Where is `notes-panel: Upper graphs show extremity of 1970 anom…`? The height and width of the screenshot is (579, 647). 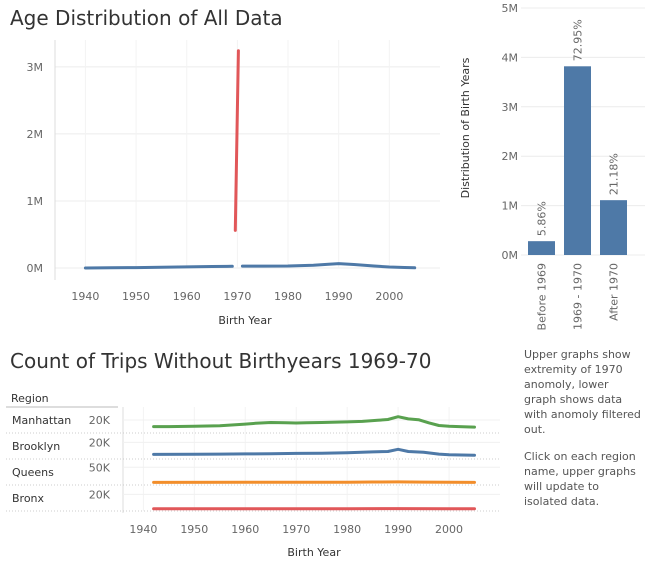 notes-panel: Upper graphs show extremity of 1970 anom… is located at coordinates (584, 434).